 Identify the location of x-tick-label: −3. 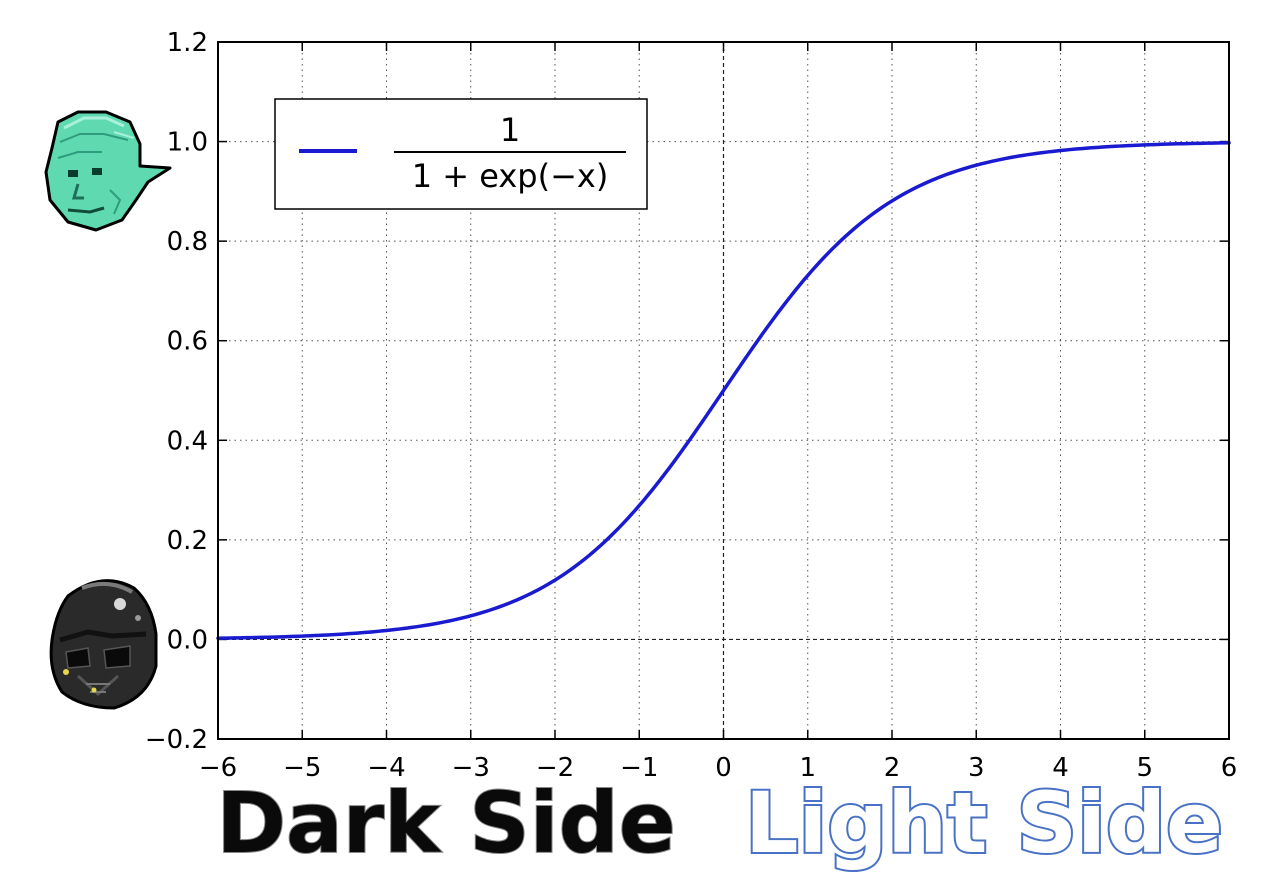
(471, 768).